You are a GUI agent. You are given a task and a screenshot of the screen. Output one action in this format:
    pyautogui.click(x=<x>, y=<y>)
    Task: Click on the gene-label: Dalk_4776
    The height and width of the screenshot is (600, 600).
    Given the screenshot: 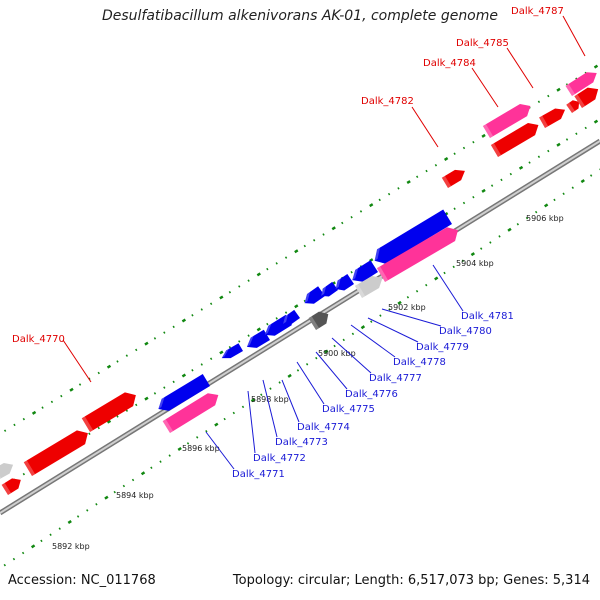 What is the action you would take?
    pyautogui.click(x=371, y=394)
    